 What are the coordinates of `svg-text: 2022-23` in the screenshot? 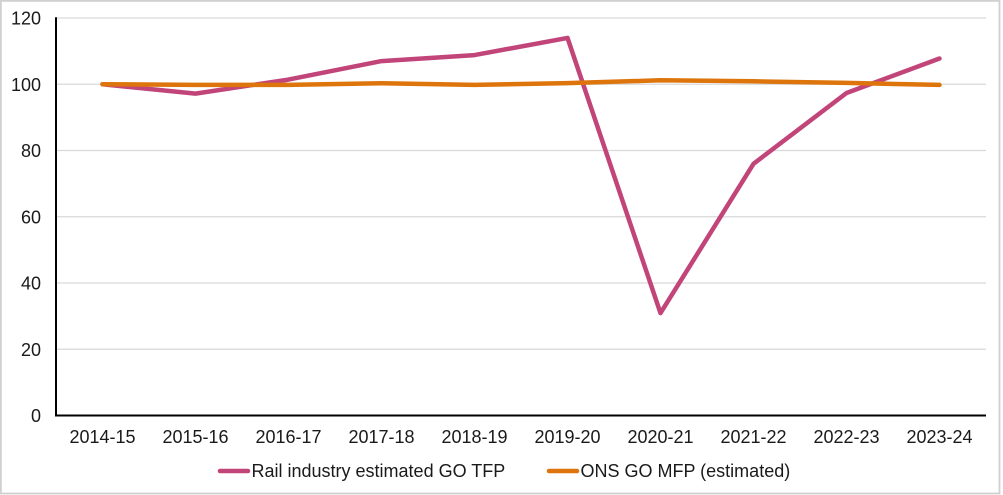 It's located at (846, 437).